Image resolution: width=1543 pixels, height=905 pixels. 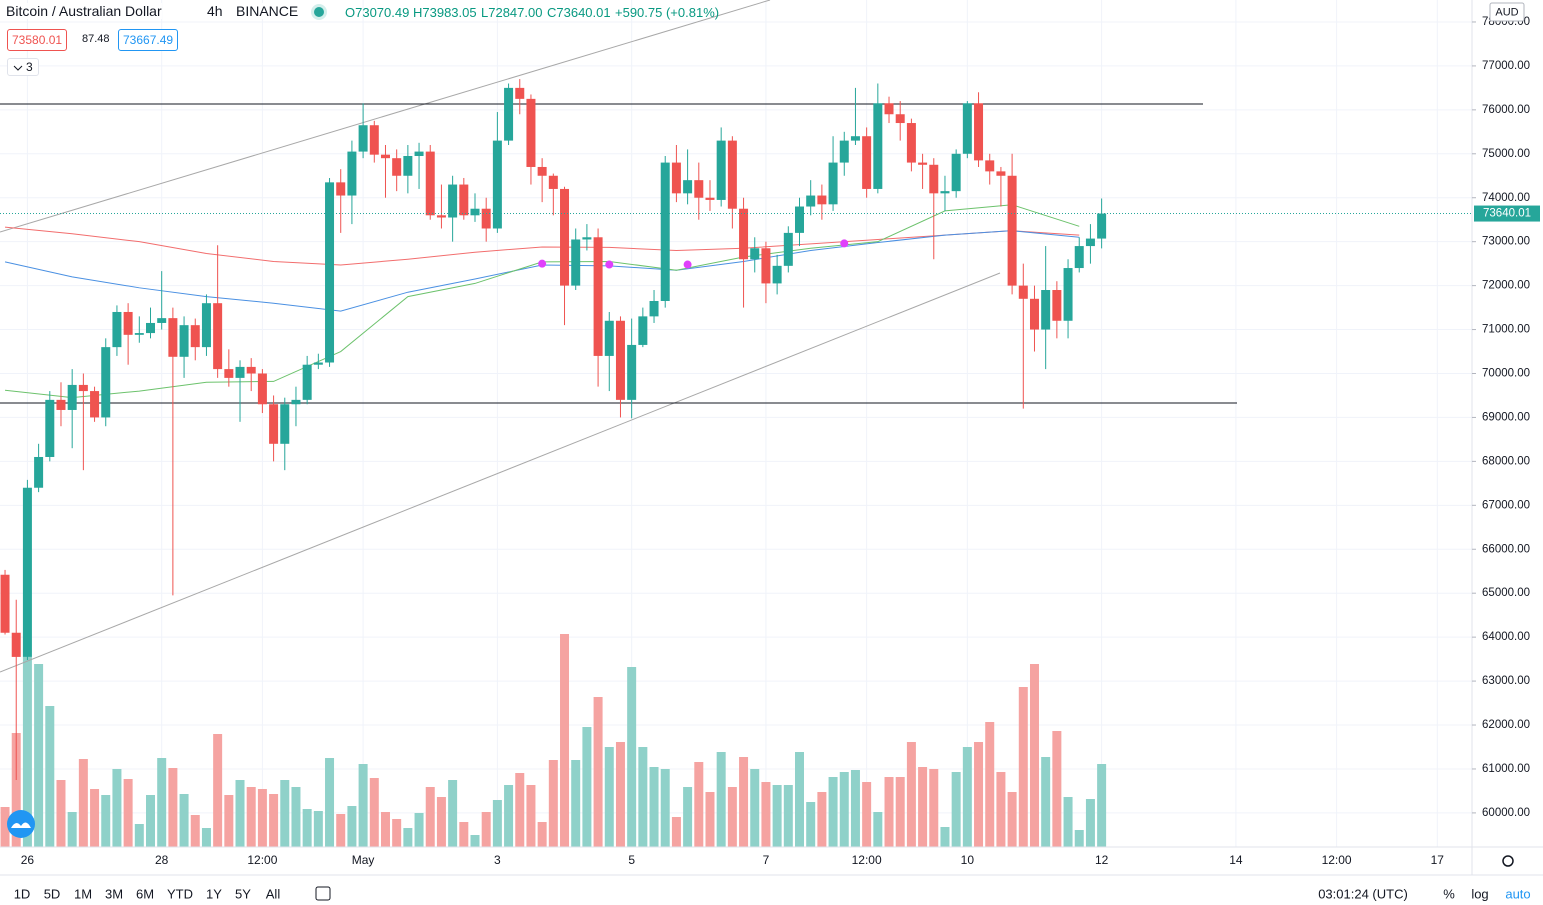 What do you see at coordinates (267, 11) in the screenshot?
I see `exchange: BINANCE` at bounding box center [267, 11].